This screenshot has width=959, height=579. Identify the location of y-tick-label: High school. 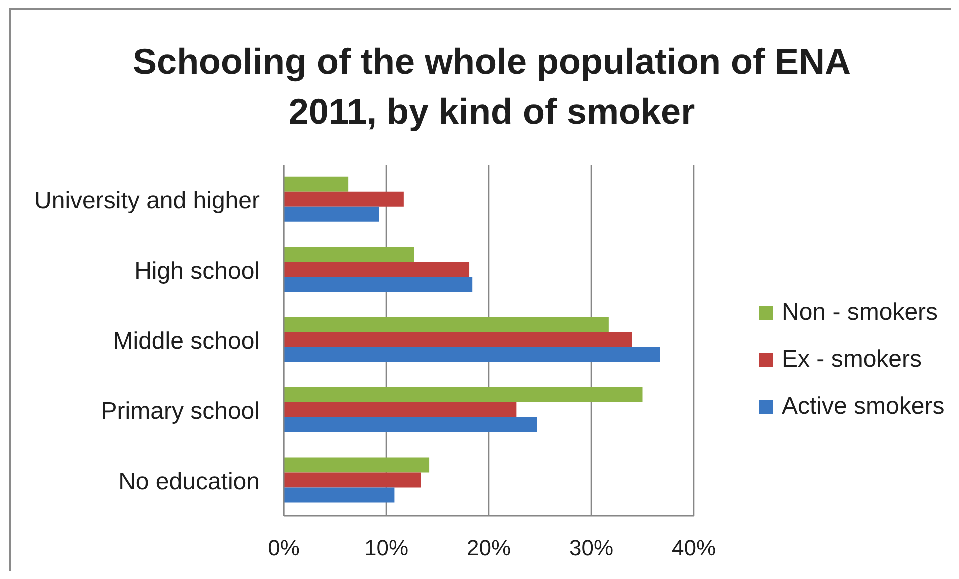
(197, 271).